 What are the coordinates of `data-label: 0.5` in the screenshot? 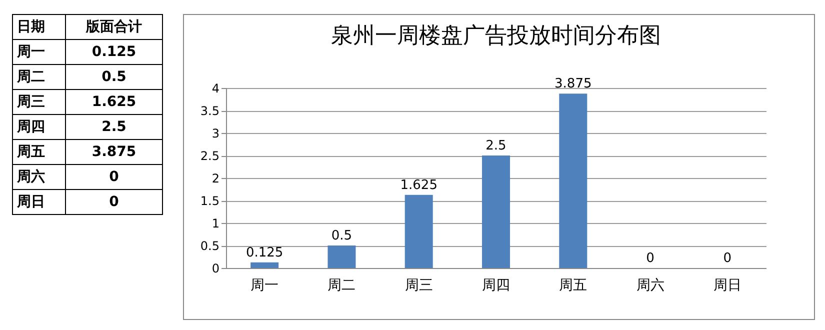 It's located at (341, 236).